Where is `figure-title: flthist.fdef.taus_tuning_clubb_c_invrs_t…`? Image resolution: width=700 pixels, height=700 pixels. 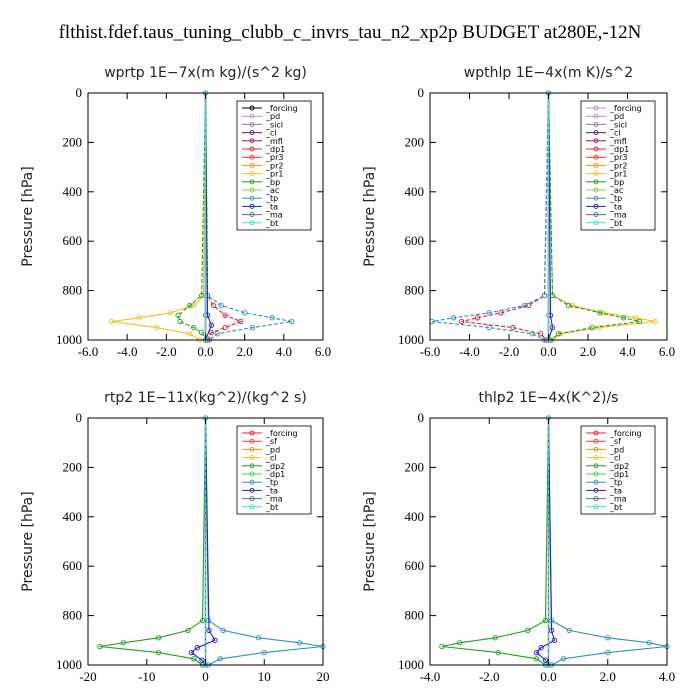
figure-title: flthist.fdef.taus_tuning_clubb_c_invrs_t… is located at coordinates (350, 32).